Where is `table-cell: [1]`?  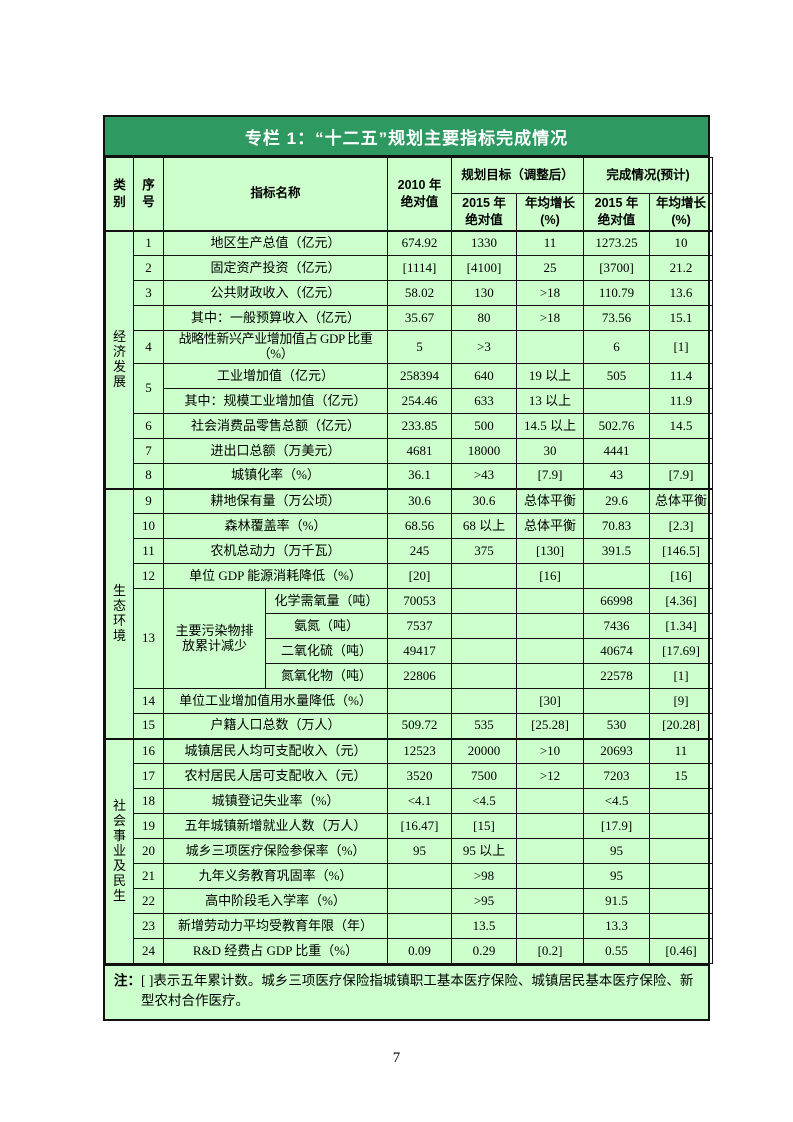
table-cell: [1] is located at coordinates (681, 676).